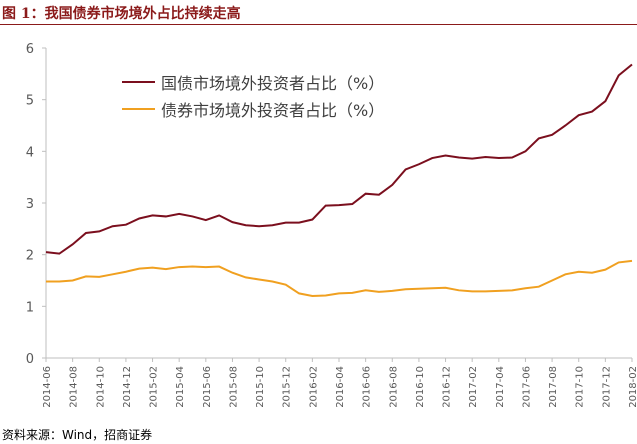 This screenshot has width=637, height=444. Describe the element at coordinates (233, 387) in the screenshot. I see `x-tick-label: 2015-08` at that location.